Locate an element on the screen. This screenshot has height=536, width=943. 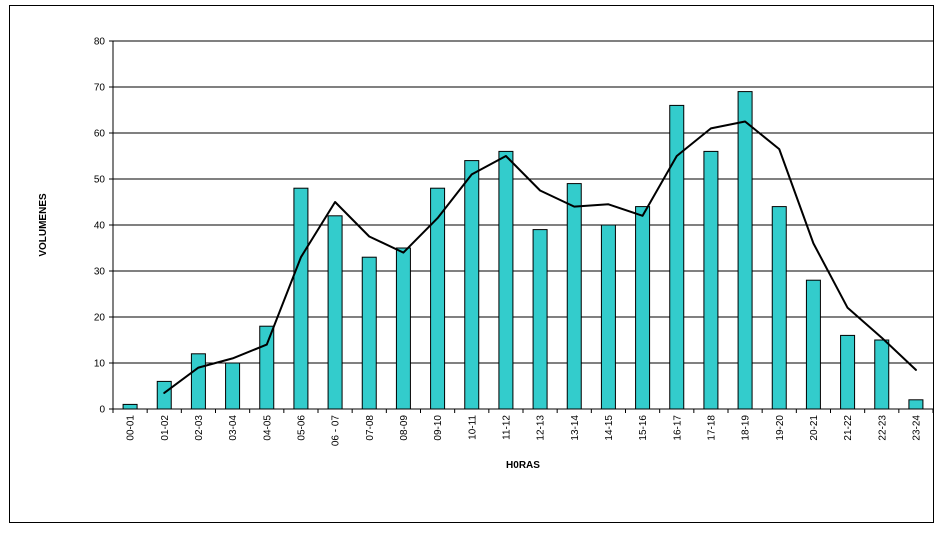
x-tick-label: 14-15 is located at coordinates (609, 428).